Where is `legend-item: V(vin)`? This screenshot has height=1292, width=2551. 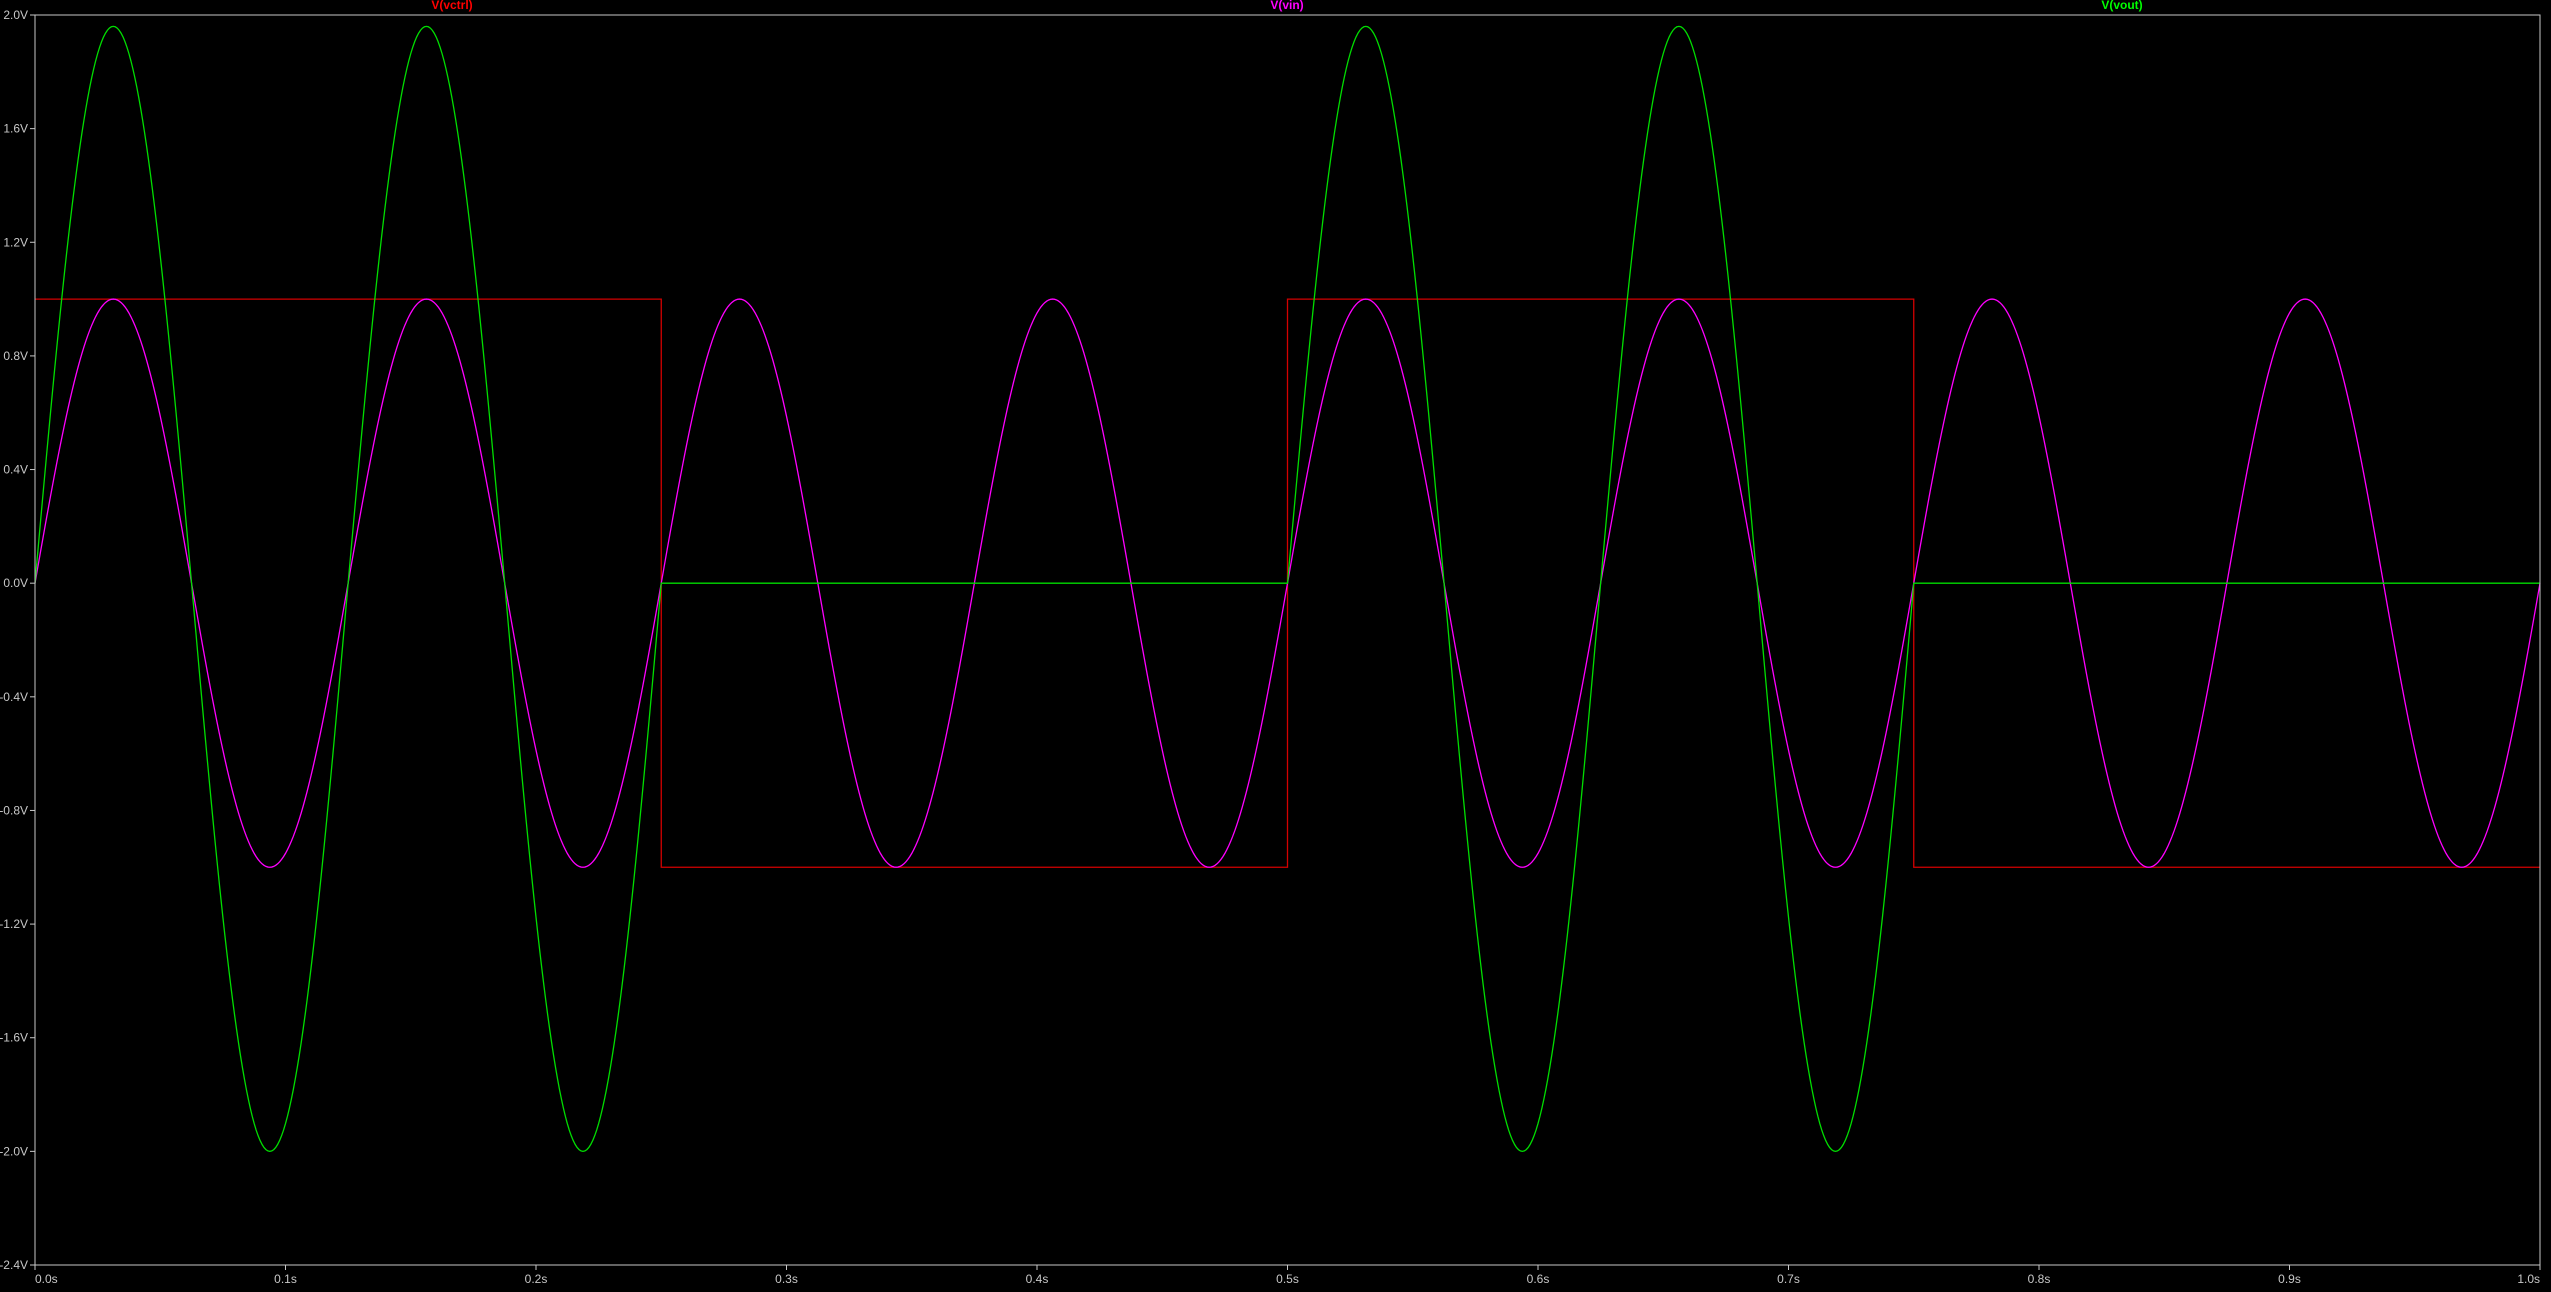
legend-item: V(vin) is located at coordinates (1286, 6).